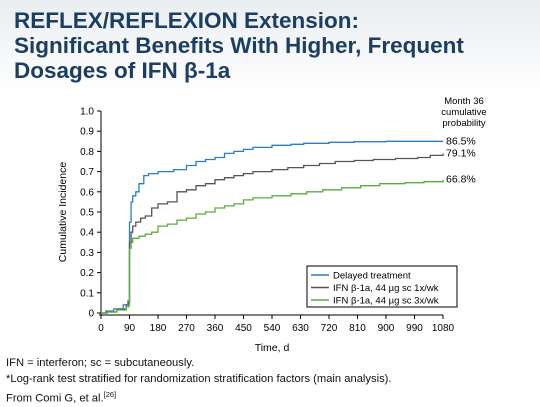  Describe the element at coordinates (122, 70) in the screenshot. I see `title-line-3: Dosages of IFN β-1a` at that location.